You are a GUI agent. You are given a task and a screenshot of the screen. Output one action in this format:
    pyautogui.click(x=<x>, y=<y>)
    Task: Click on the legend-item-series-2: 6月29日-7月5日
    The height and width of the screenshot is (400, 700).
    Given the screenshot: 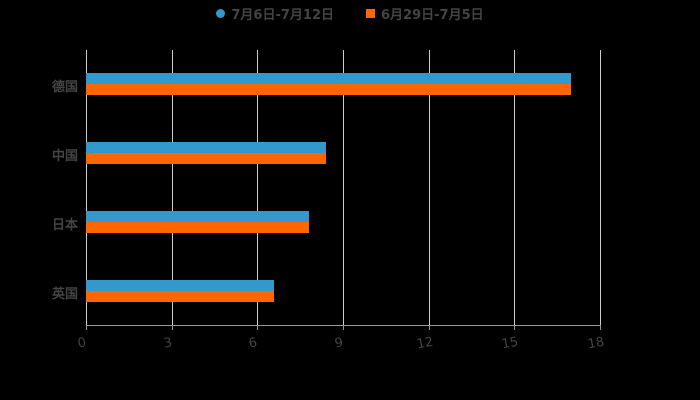 What is the action you would take?
    pyautogui.click(x=425, y=13)
    